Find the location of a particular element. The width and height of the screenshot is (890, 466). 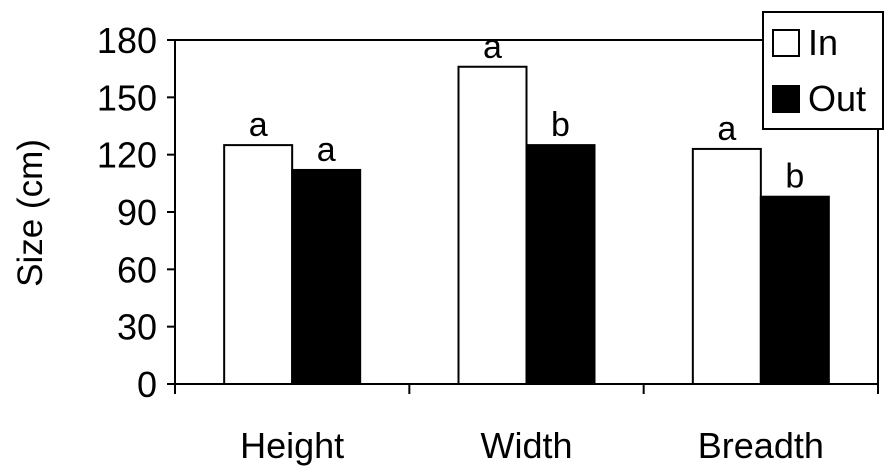

legend-label: In is located at coordinates (823, 42).